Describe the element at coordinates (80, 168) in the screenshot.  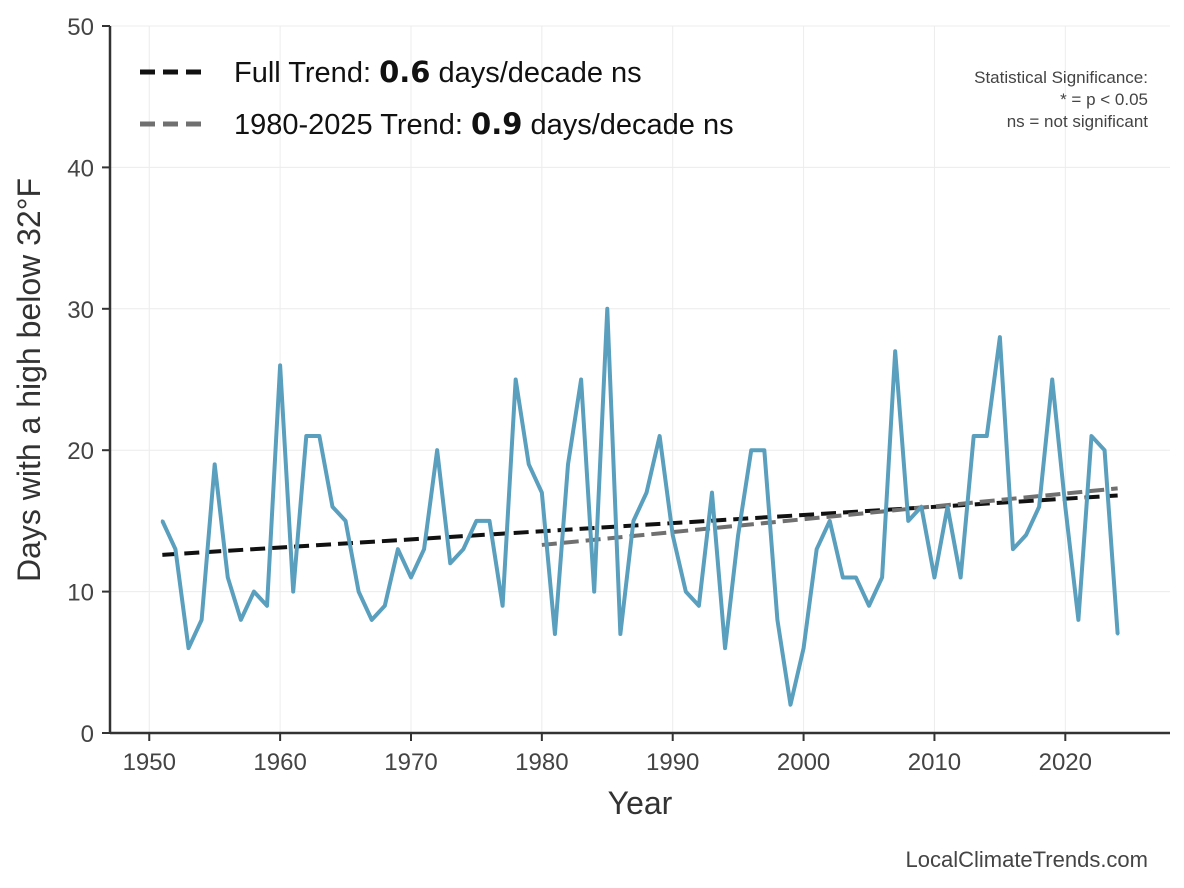
I see `y-tick-label: 40` at that location.